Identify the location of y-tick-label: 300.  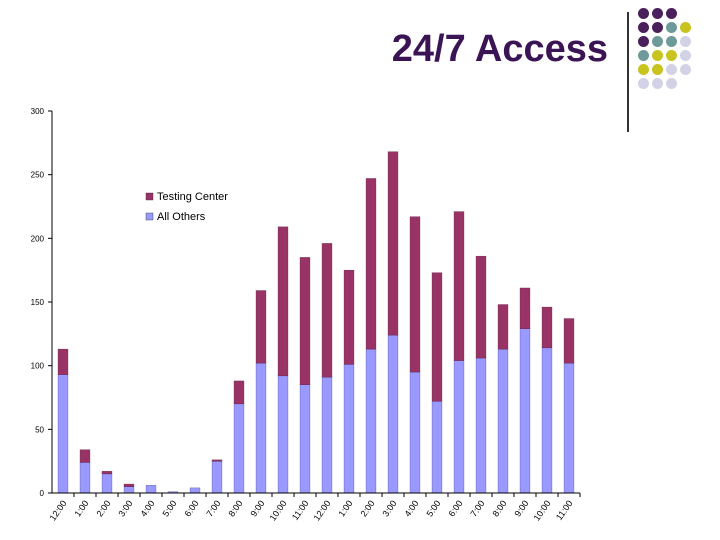
(38, 111).